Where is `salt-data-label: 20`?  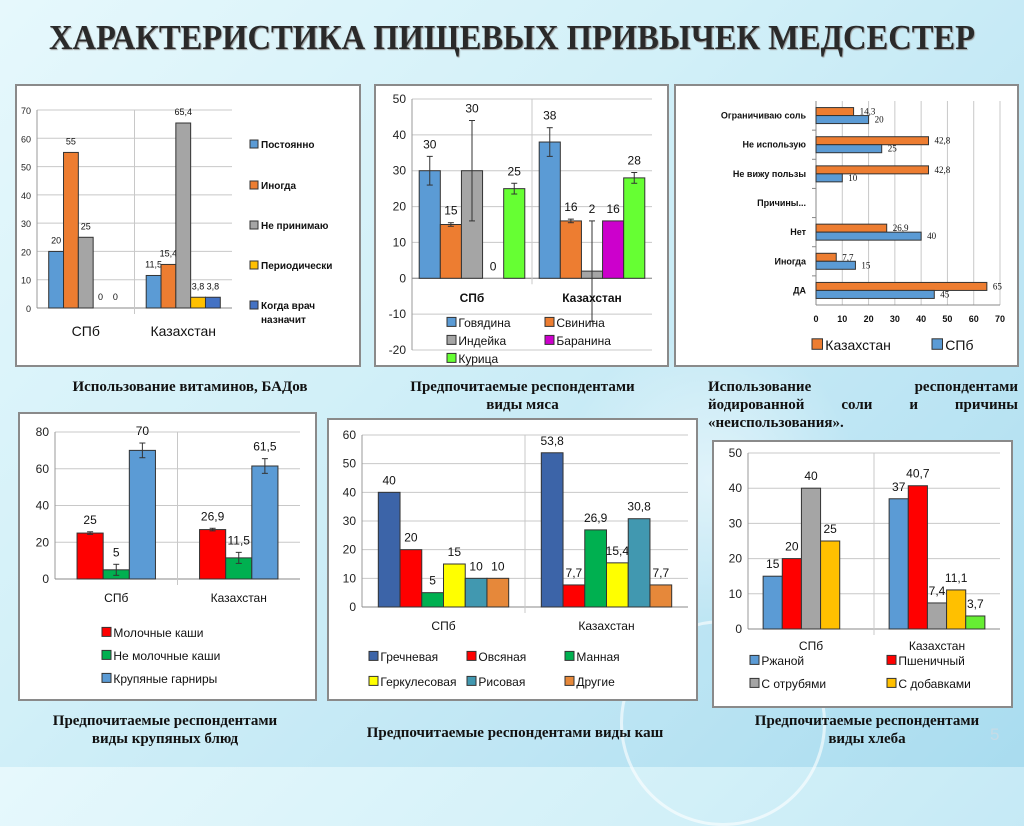
salt-data-label: 20 is located at coordinates (880, 120).